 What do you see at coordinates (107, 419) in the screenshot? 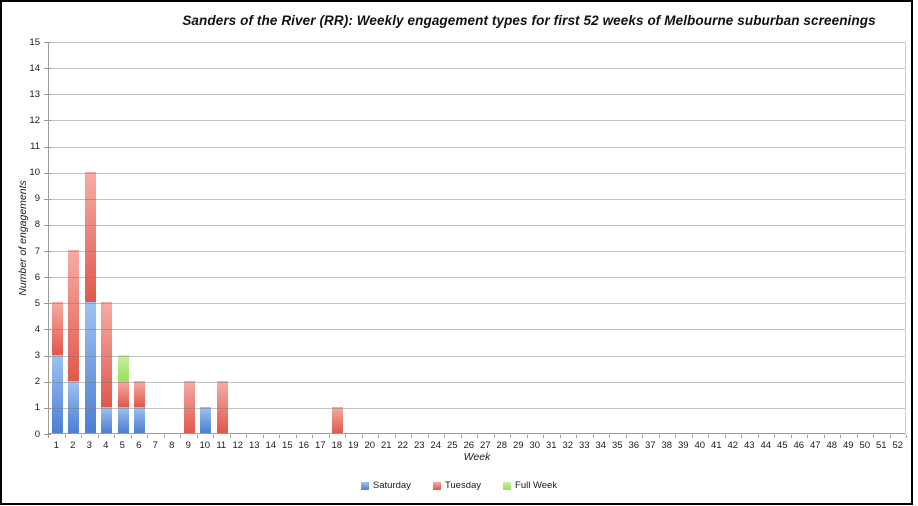
I see `bar-week-4-saturday` at bounding box center [107, 419].